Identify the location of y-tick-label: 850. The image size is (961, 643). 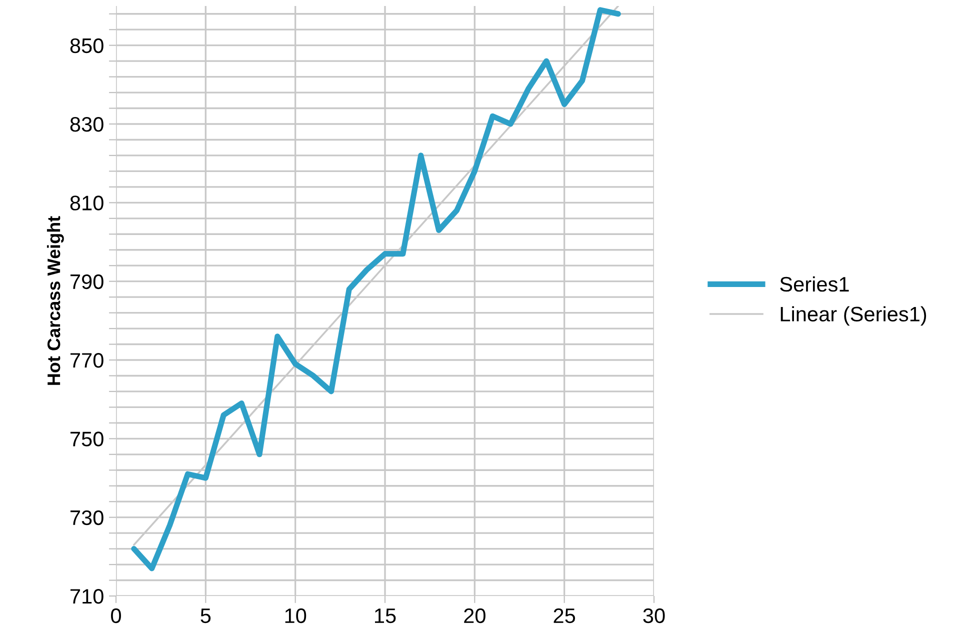
(87, 46).